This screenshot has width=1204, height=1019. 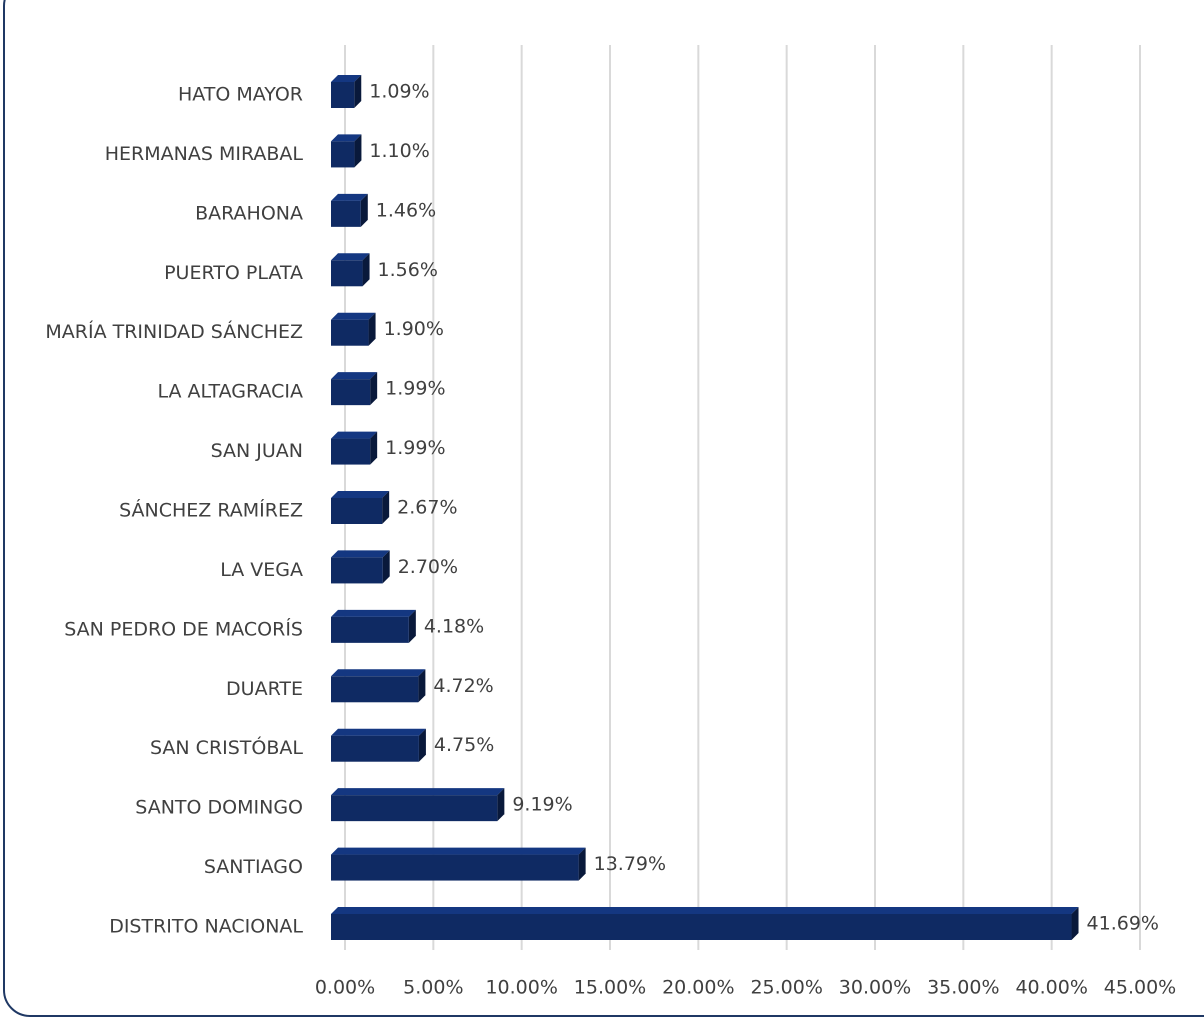 What do you see at coordinates (428, 567) in the screenshot?
I see `data-label: 2.70%` at bounding box center [428, 567].